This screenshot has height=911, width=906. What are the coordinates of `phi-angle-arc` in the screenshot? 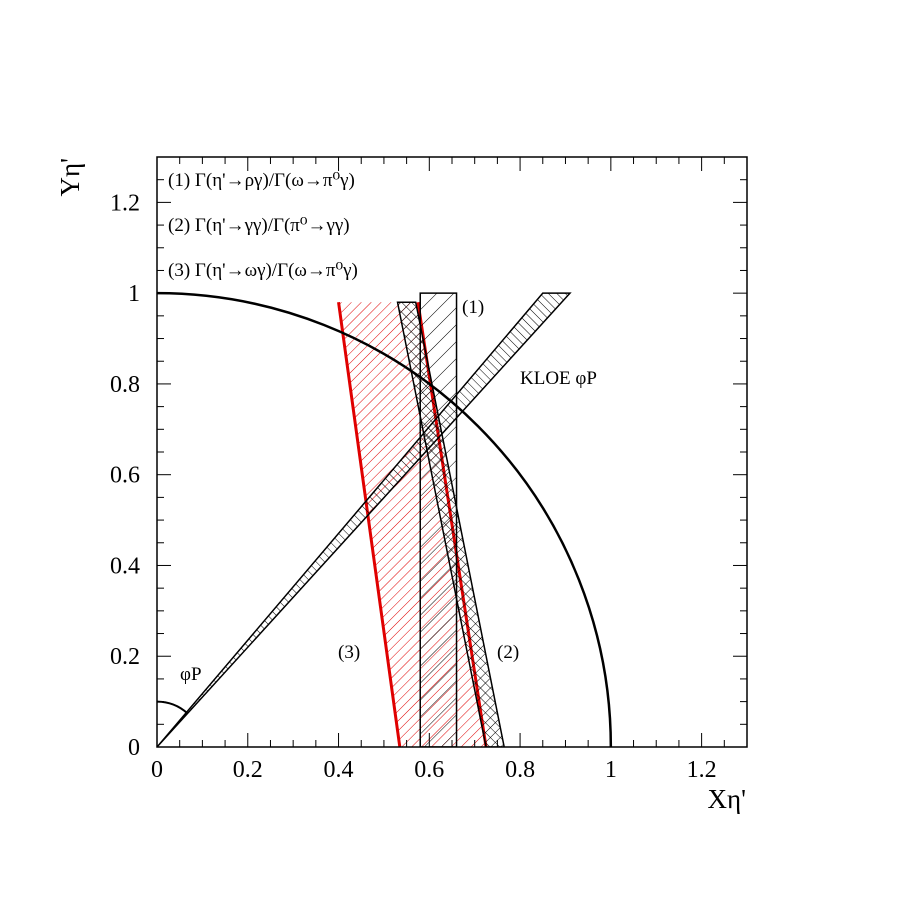 It's located at (173, 707).